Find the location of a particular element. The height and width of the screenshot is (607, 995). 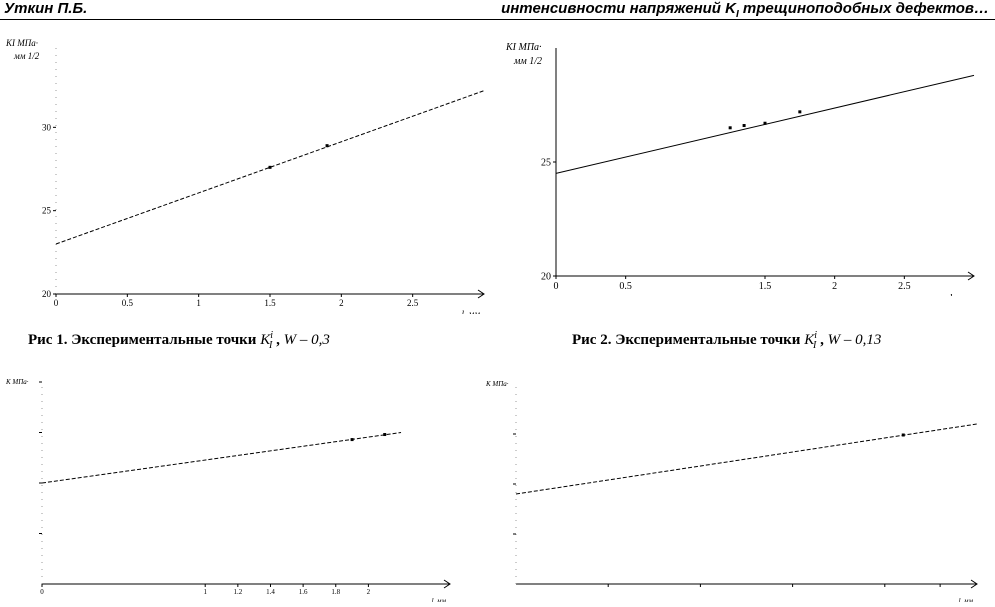

x-tick-label: 1.4 is located at coordinates (270, 592).